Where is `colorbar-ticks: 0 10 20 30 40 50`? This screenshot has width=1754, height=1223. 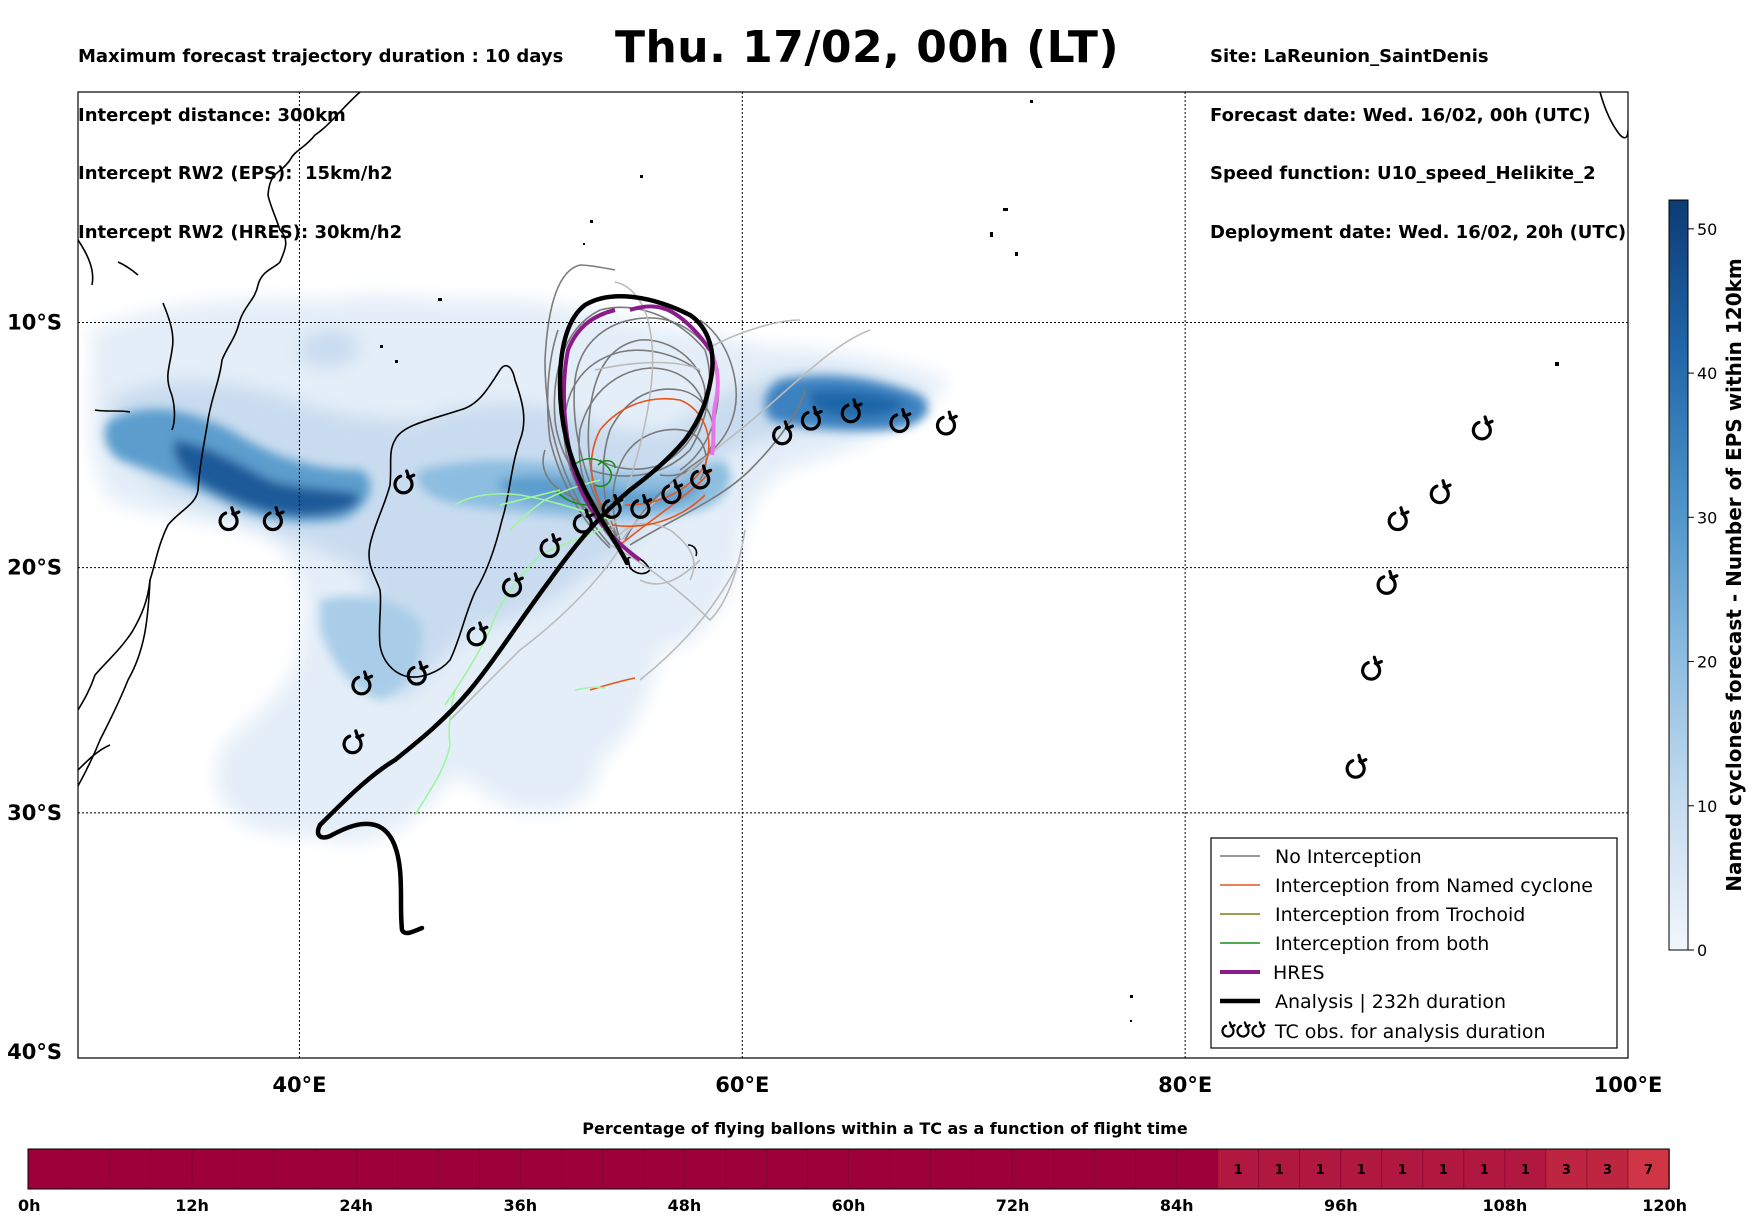
colorbar-ticks: 0 10 20 30 40 50 is located at coordinates (1702, 590).